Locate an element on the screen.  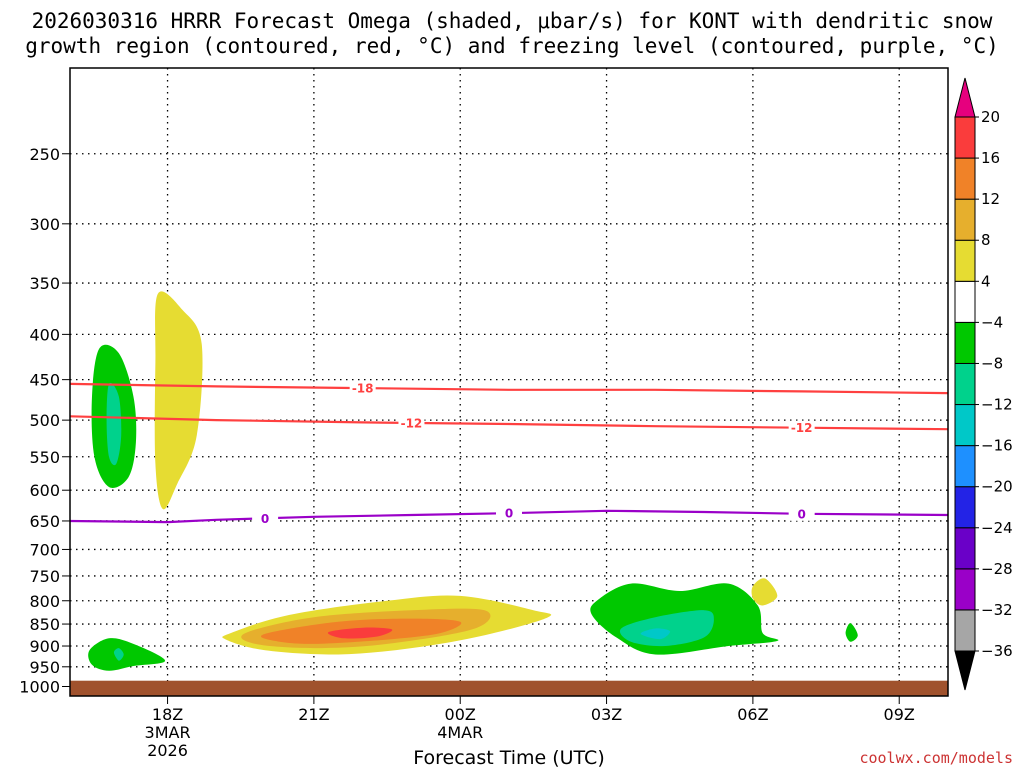
x-tick-label: 18Z is located at coordinates (167, 714).